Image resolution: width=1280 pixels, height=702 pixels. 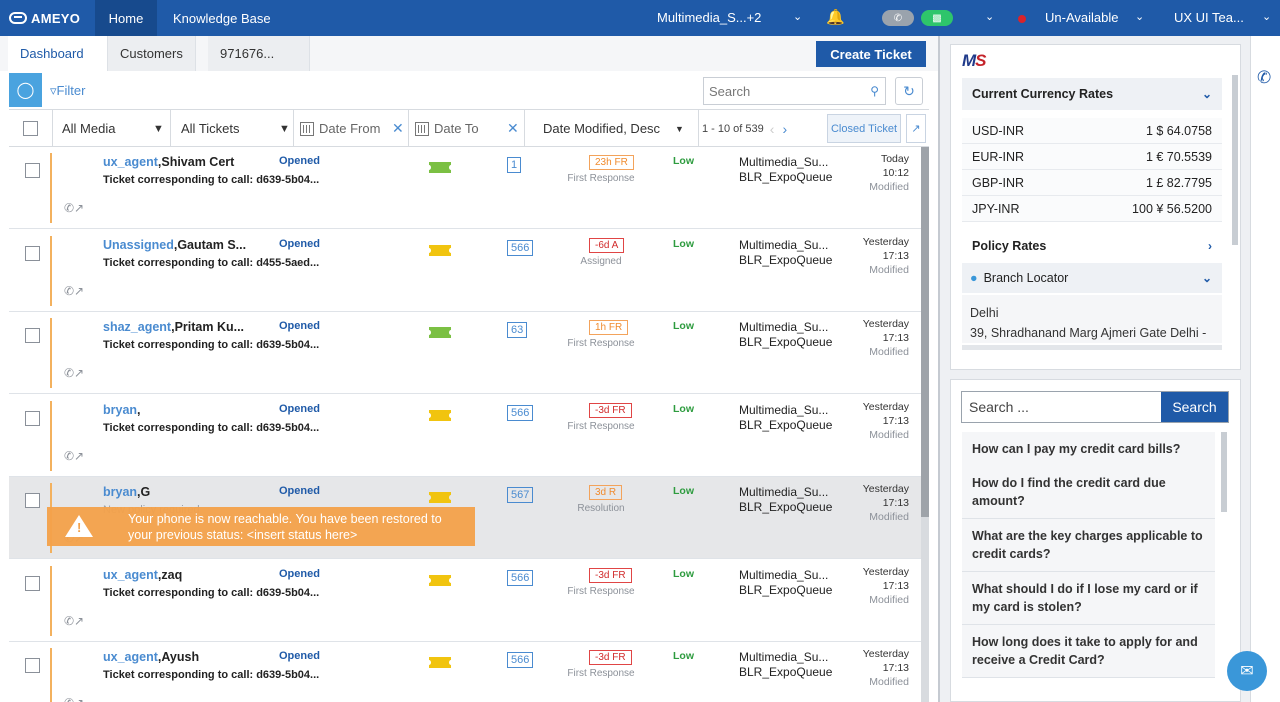 I want to click on ticket-title: ux_agent,Shivam Cert, so click(x=168, y=162).